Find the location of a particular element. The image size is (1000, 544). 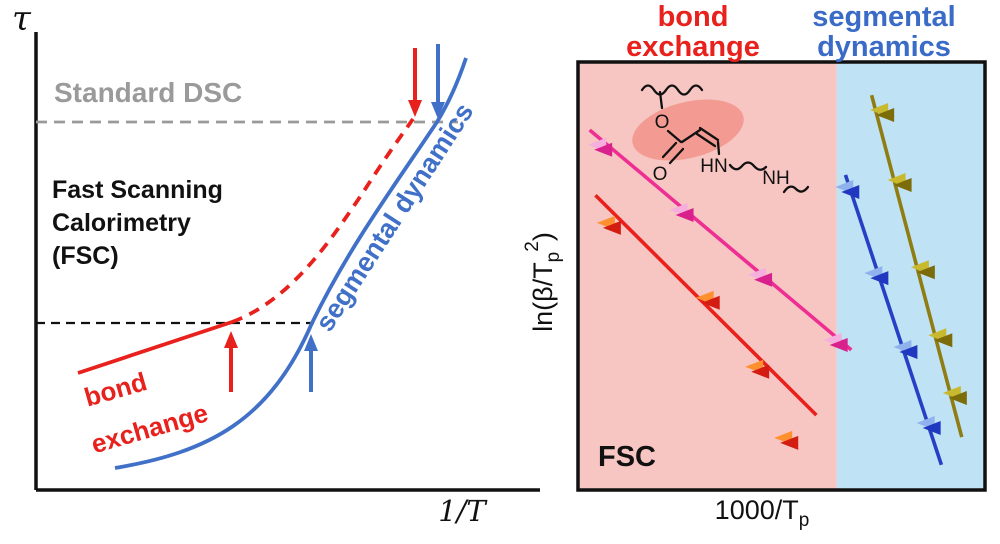

segmental-dynamics-curve-label: segmental dynamics is located at coordinates (395, 217).